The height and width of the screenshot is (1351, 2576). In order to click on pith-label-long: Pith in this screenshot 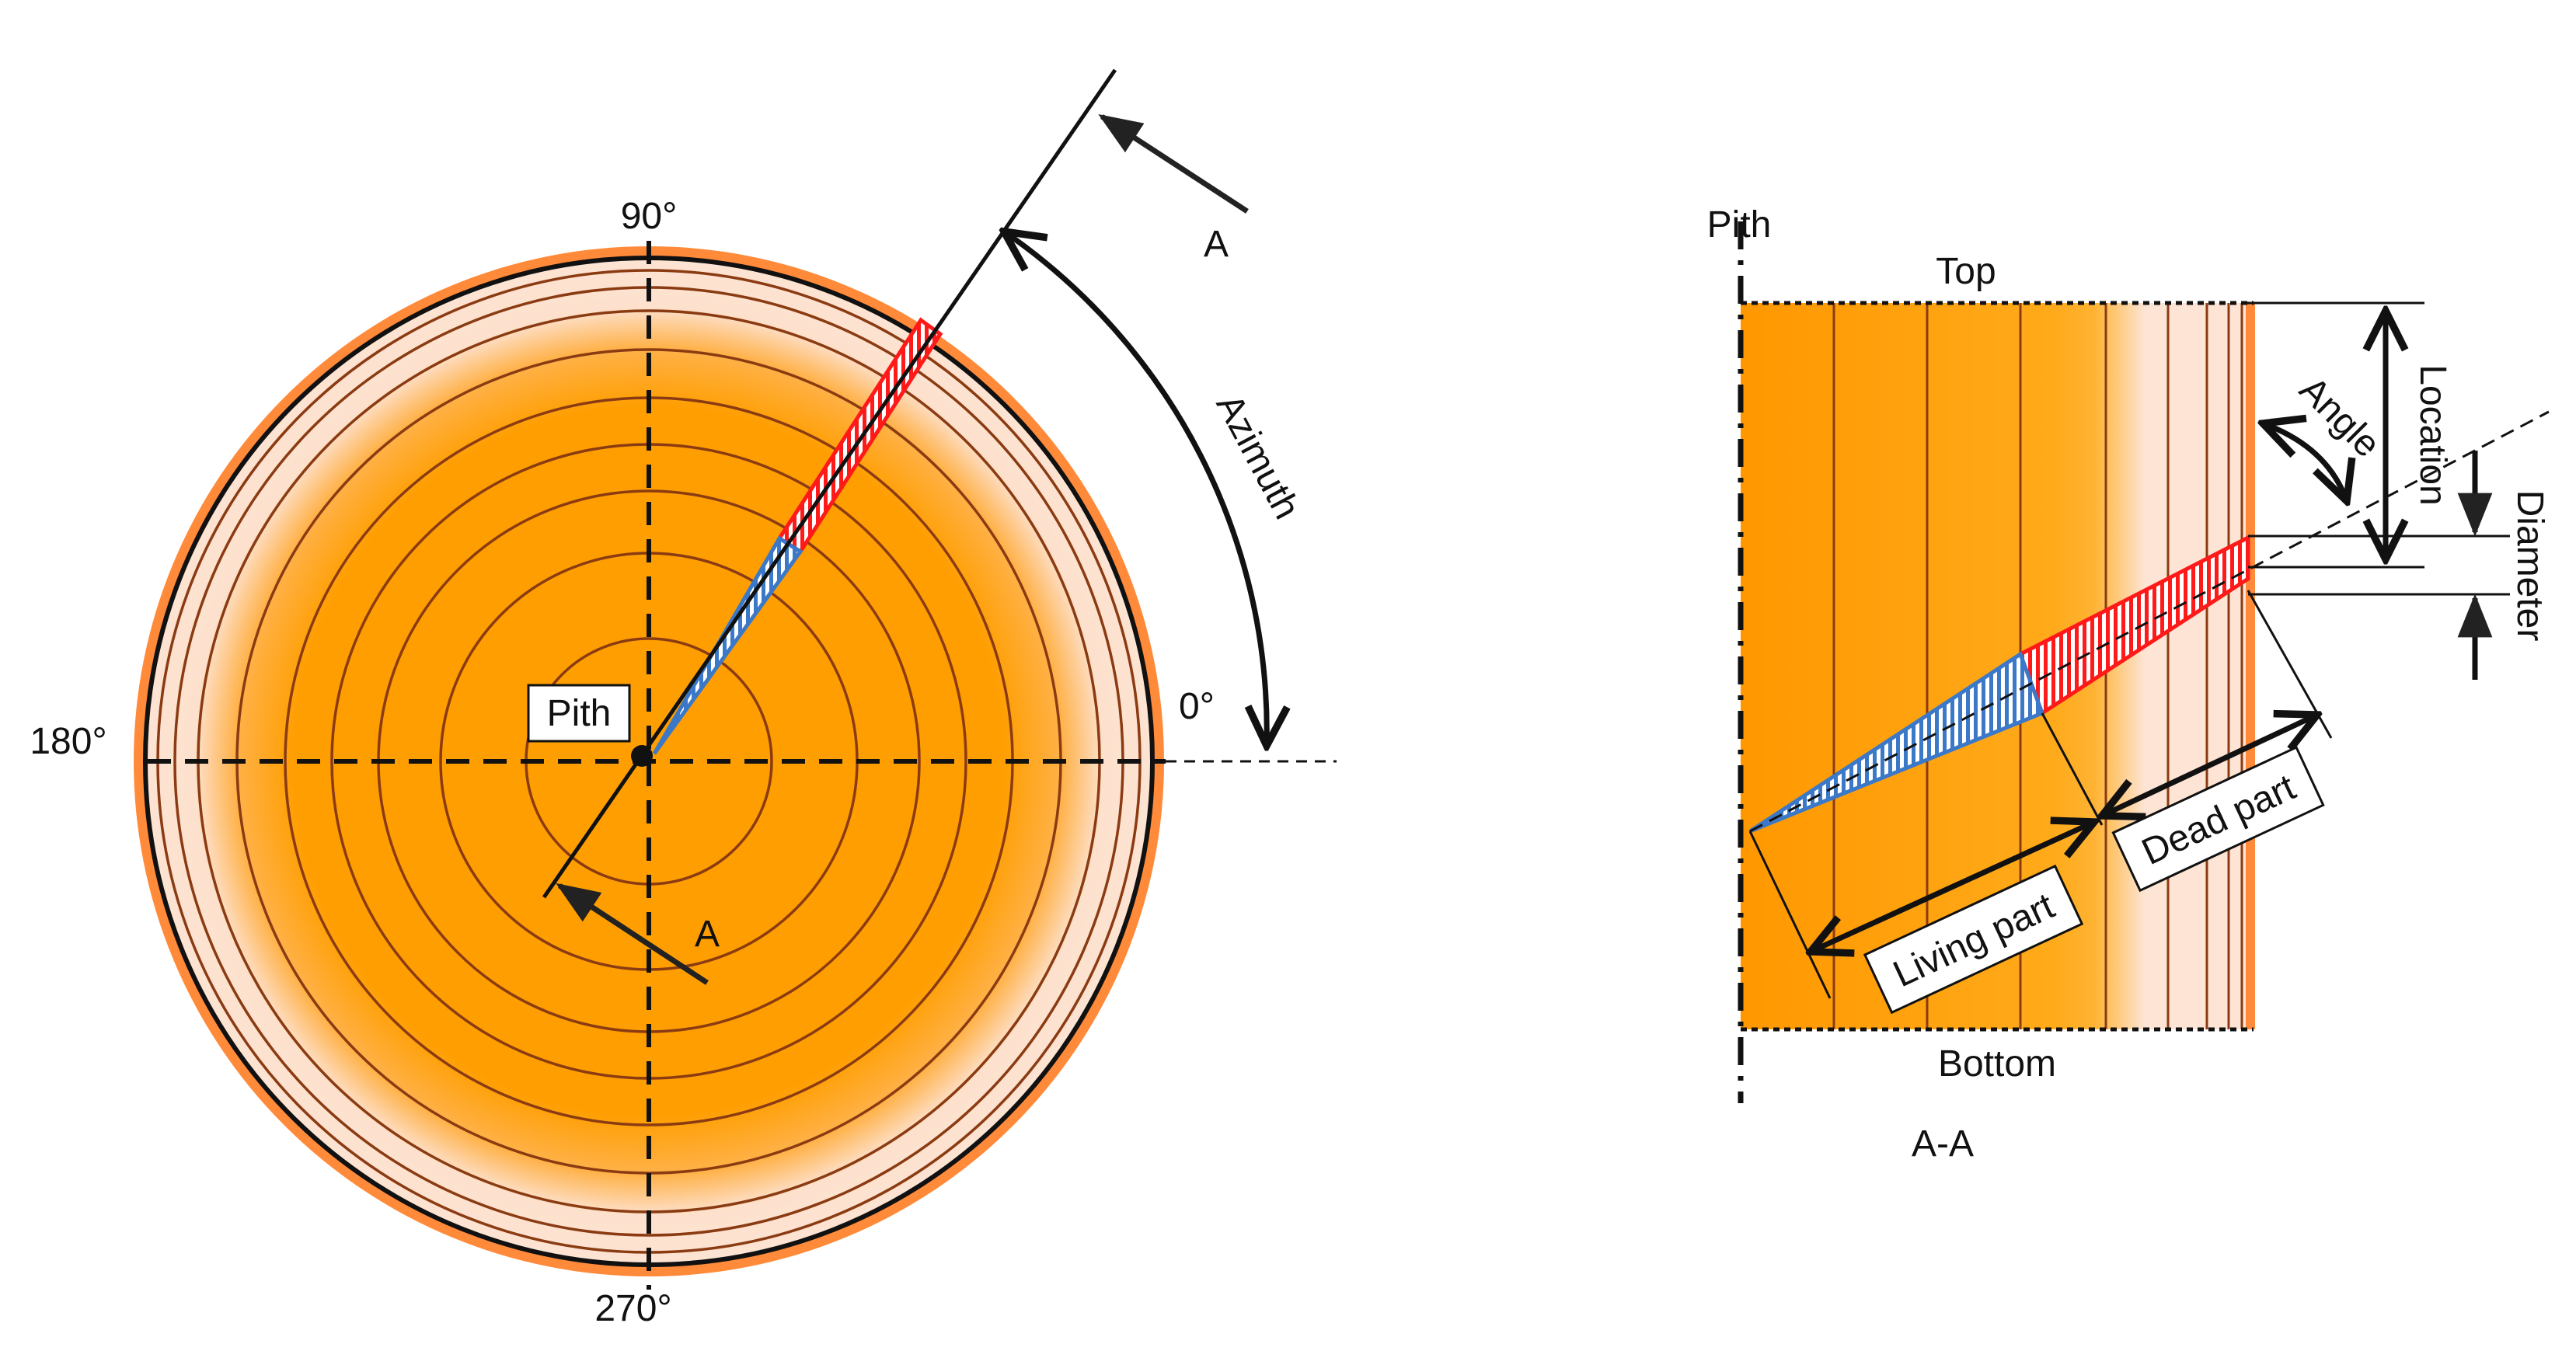, I will do `click(1739, 224)`.